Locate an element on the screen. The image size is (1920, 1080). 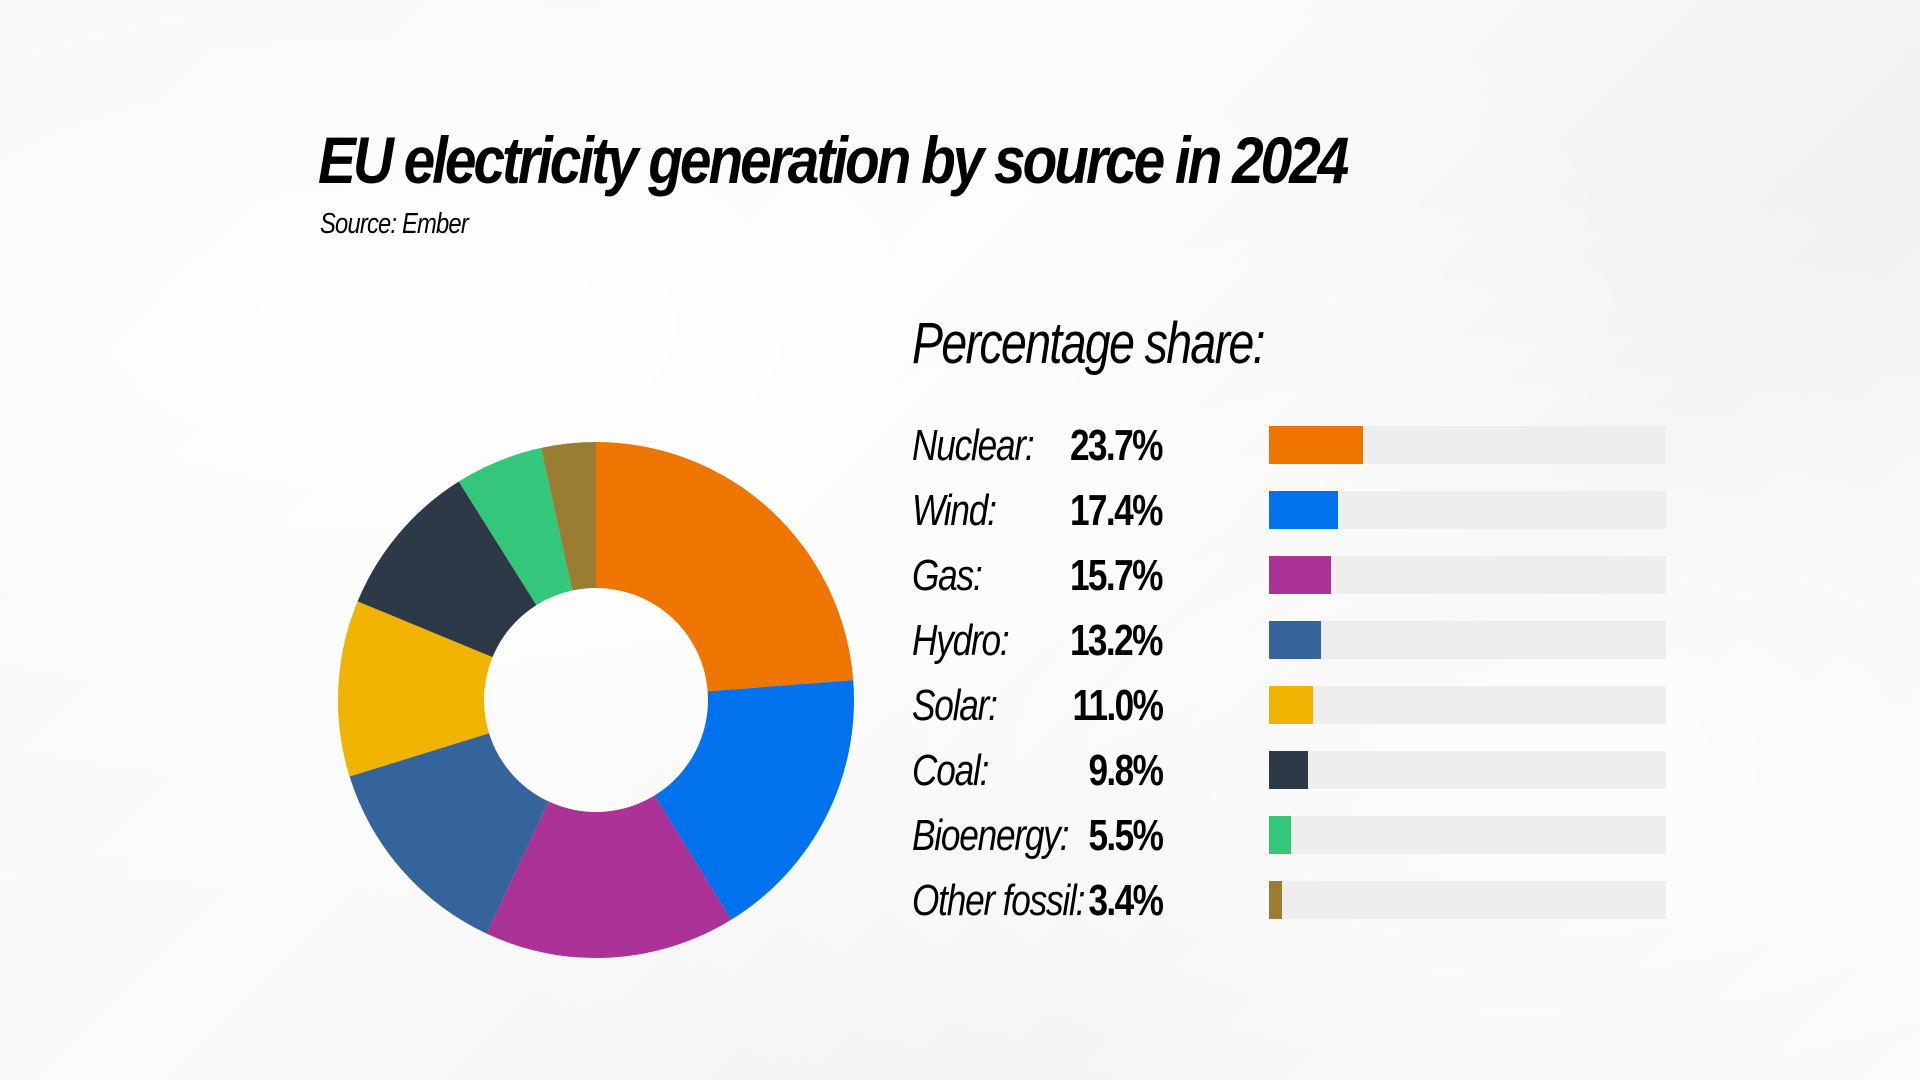
row-value: 5.5% is located at coordinates (1125, 835).